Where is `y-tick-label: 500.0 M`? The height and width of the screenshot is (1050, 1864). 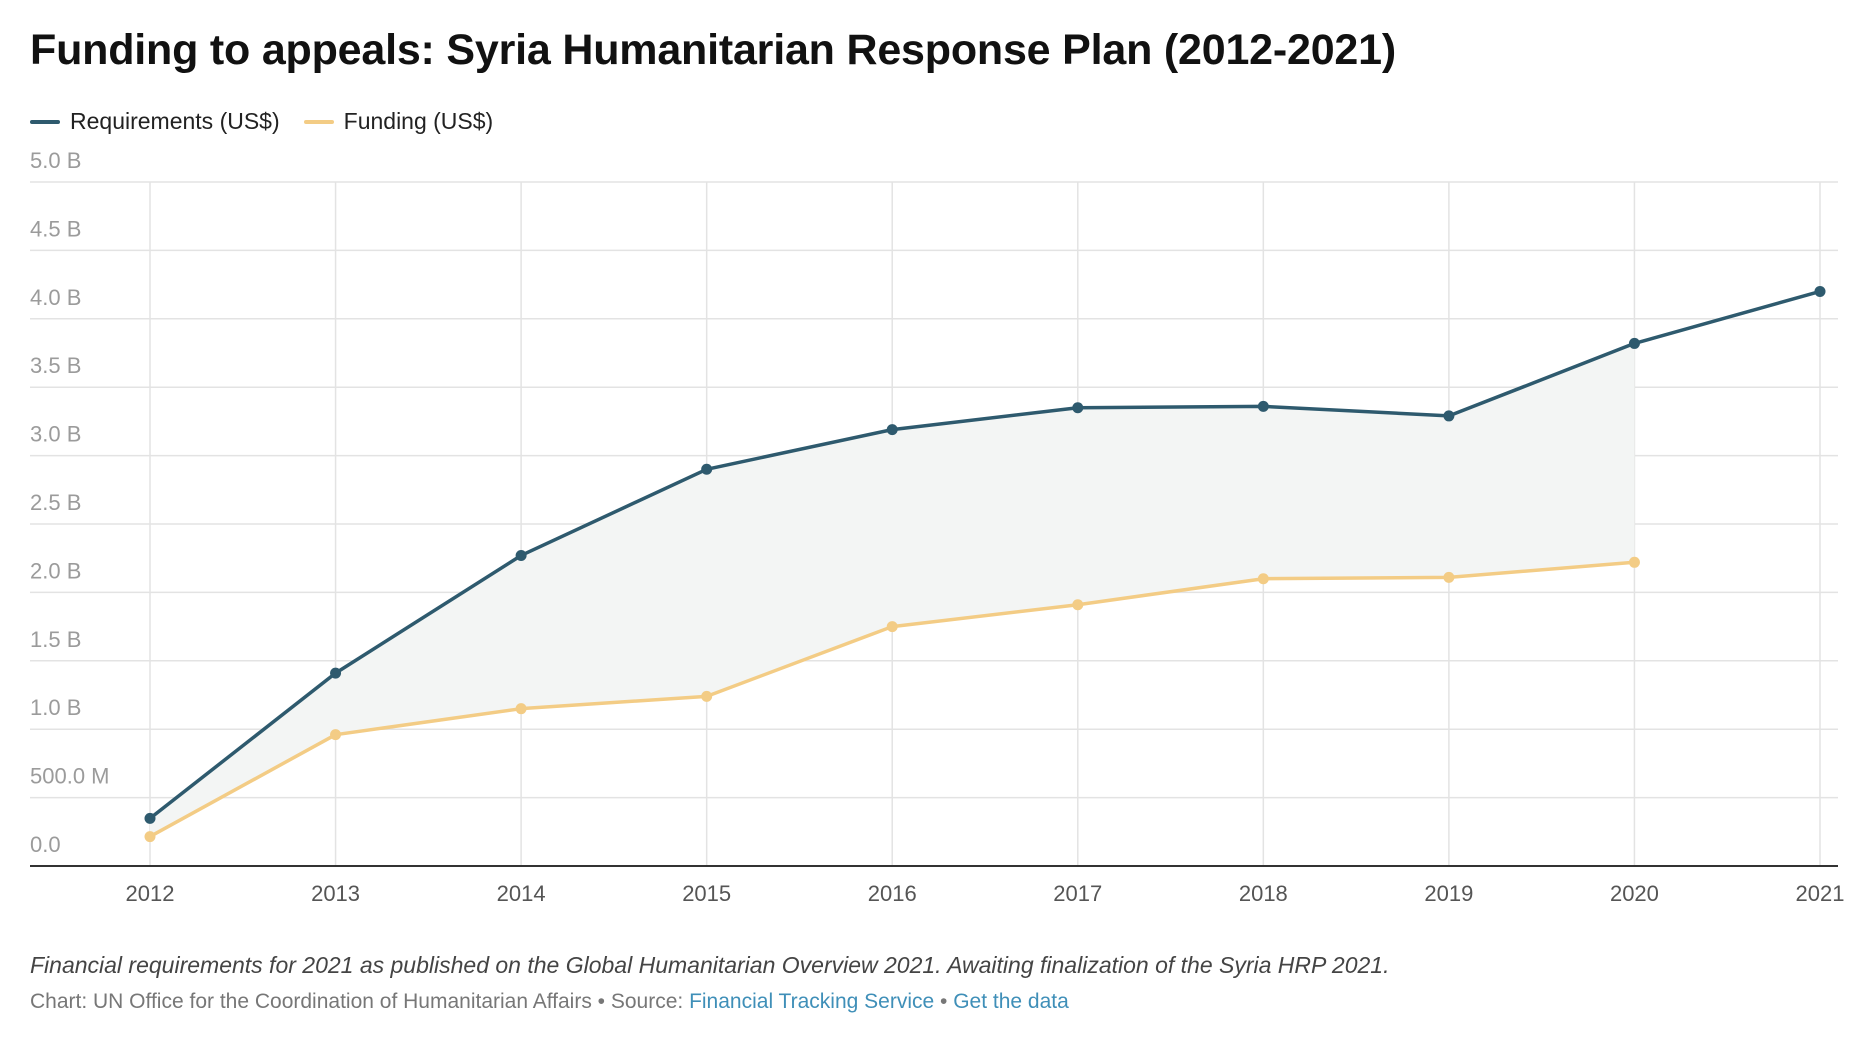 y-tick-label: 500.0 M is located at coordinates (70, 776).